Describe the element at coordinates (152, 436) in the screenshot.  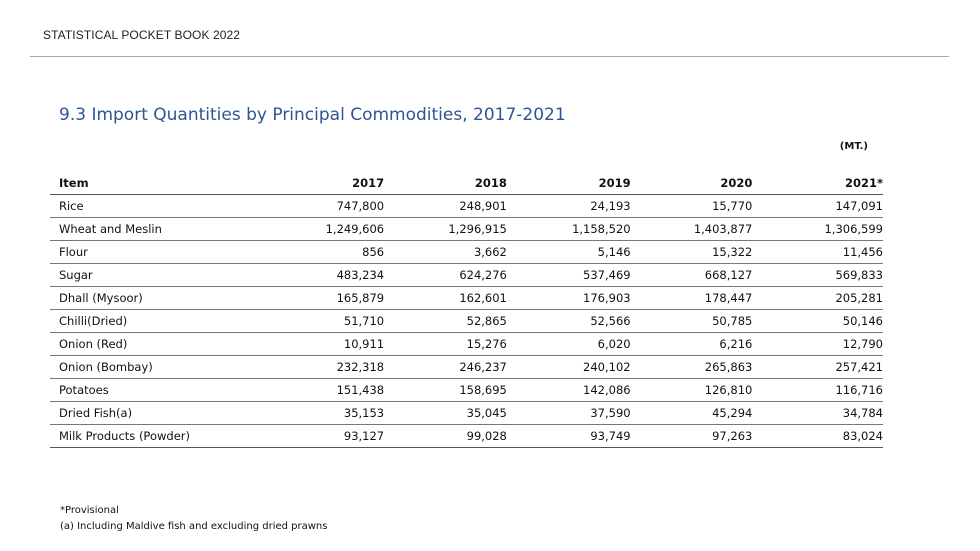
I see `row-item-label: Milk Products (Powder)` at that location.